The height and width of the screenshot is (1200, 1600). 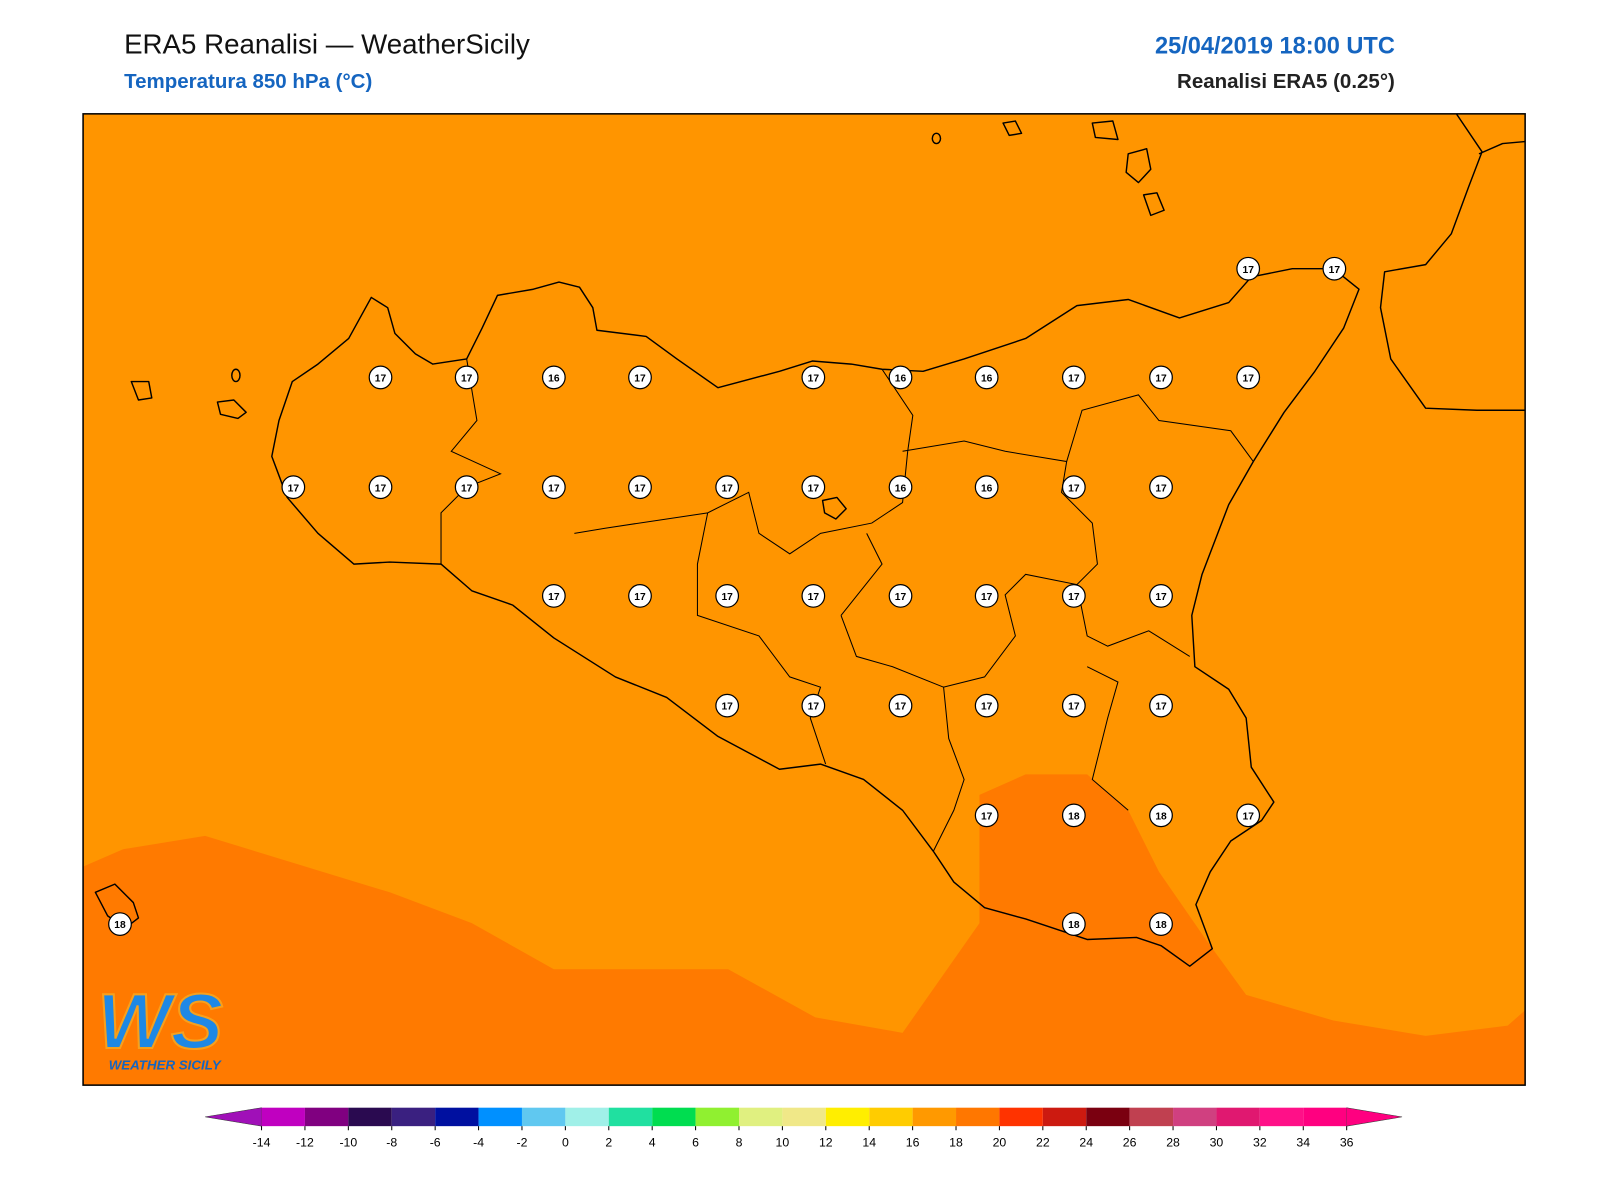 I want to click on colorbar-tick-label: 20, so click(x=1000, y=1143).